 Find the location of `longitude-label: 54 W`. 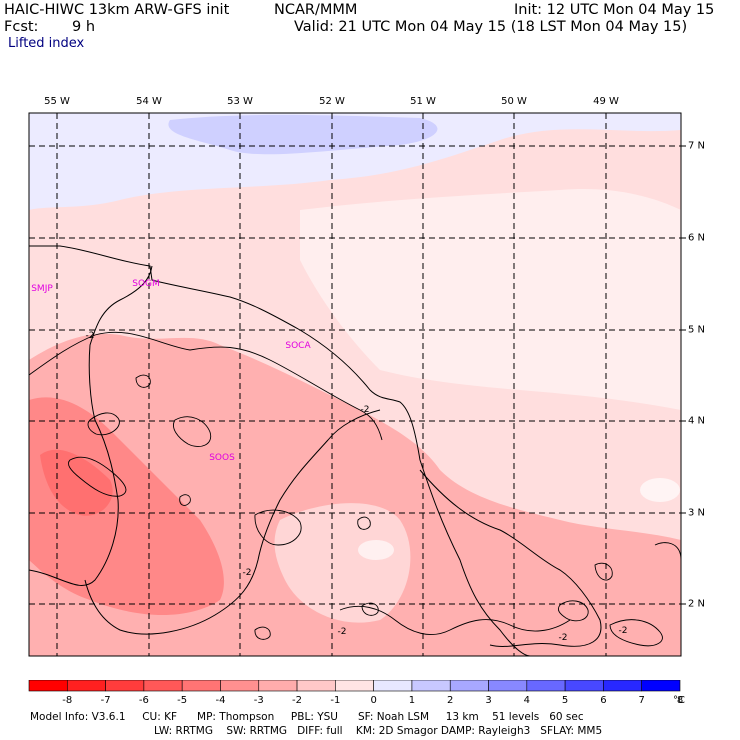

longitude-label: 54 W is located at coordinates (149, 101).